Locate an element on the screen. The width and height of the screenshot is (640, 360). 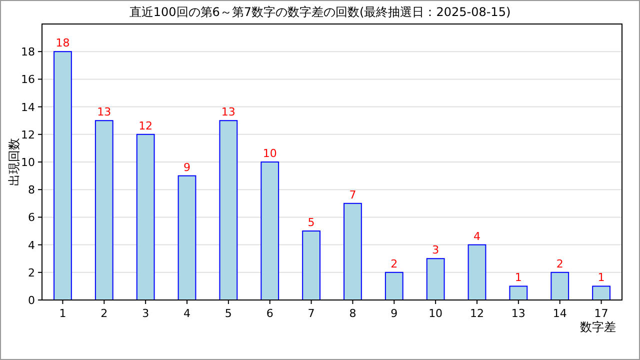
data-label: 7 is located at coordinates (352, 195).